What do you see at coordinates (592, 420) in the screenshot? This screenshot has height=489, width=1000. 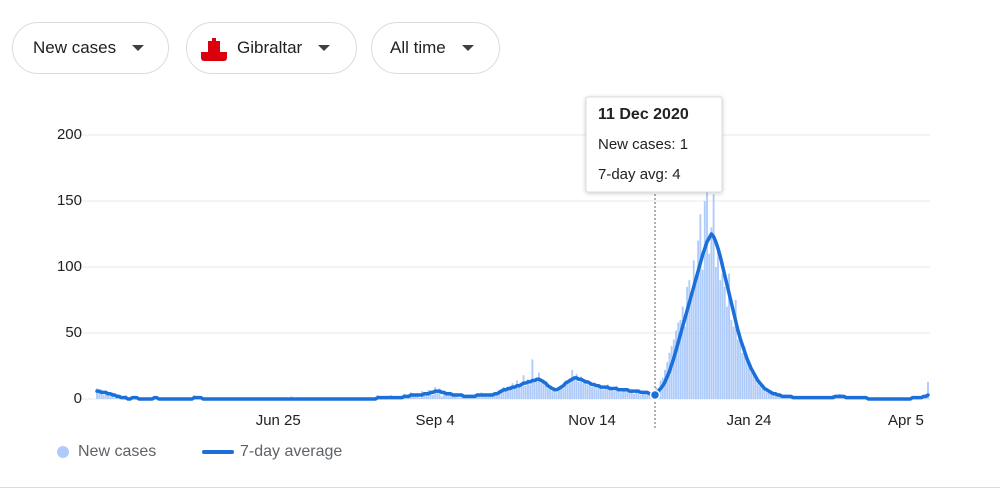 I see `x-tick-label: Nov 14` at bounding box center [592, 420].